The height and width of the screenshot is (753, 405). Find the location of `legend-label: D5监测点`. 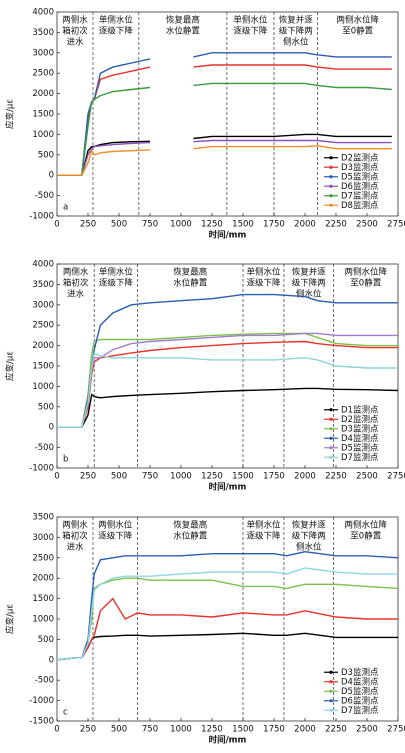

legend-label: D5监测点 is located at coordinates (360, 447).